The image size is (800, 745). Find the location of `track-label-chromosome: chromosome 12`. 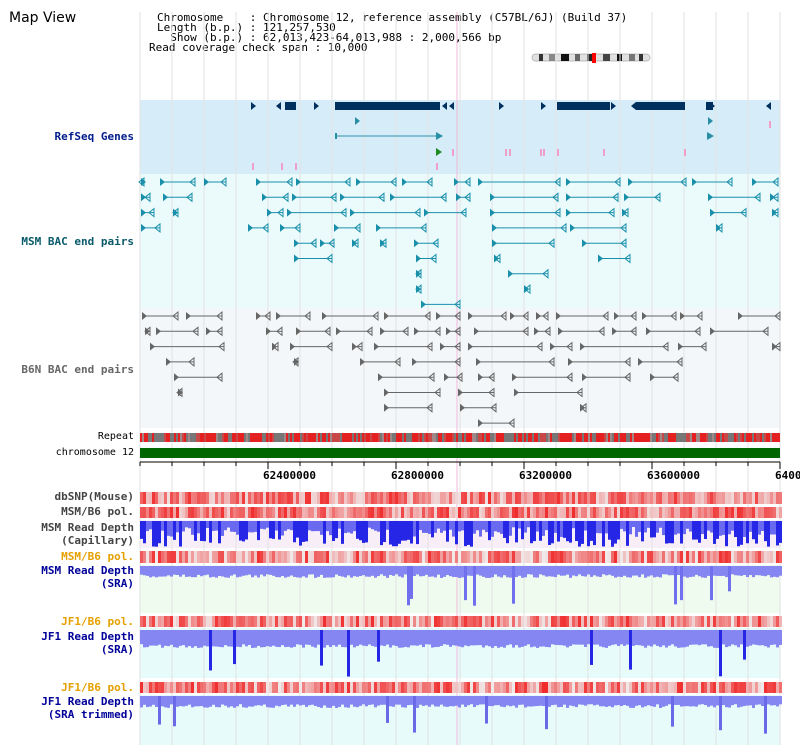

track-label-chromosome: chromosome 12 is located at coordinates (94, 452).